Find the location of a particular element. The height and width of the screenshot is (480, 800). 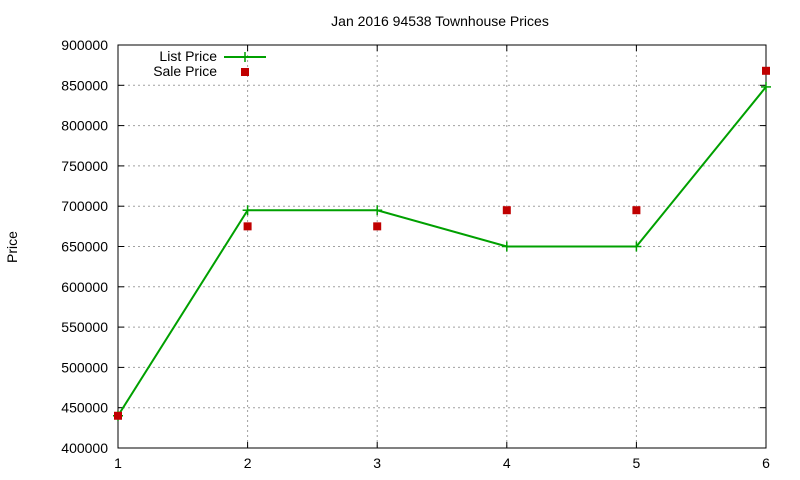

x-tick-label: 5 is located at coordinates (637, 463).